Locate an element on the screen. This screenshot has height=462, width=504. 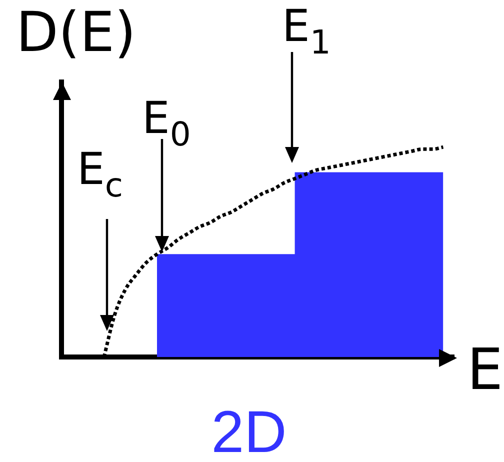
x-axis-title: E is located at coordinates (485, 370).